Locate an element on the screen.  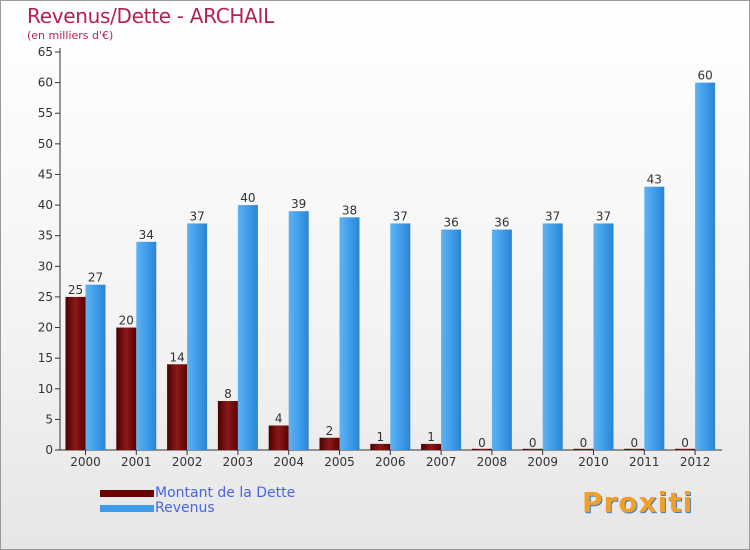
data-label-dette: 4 is located at coordinates (279, 419).